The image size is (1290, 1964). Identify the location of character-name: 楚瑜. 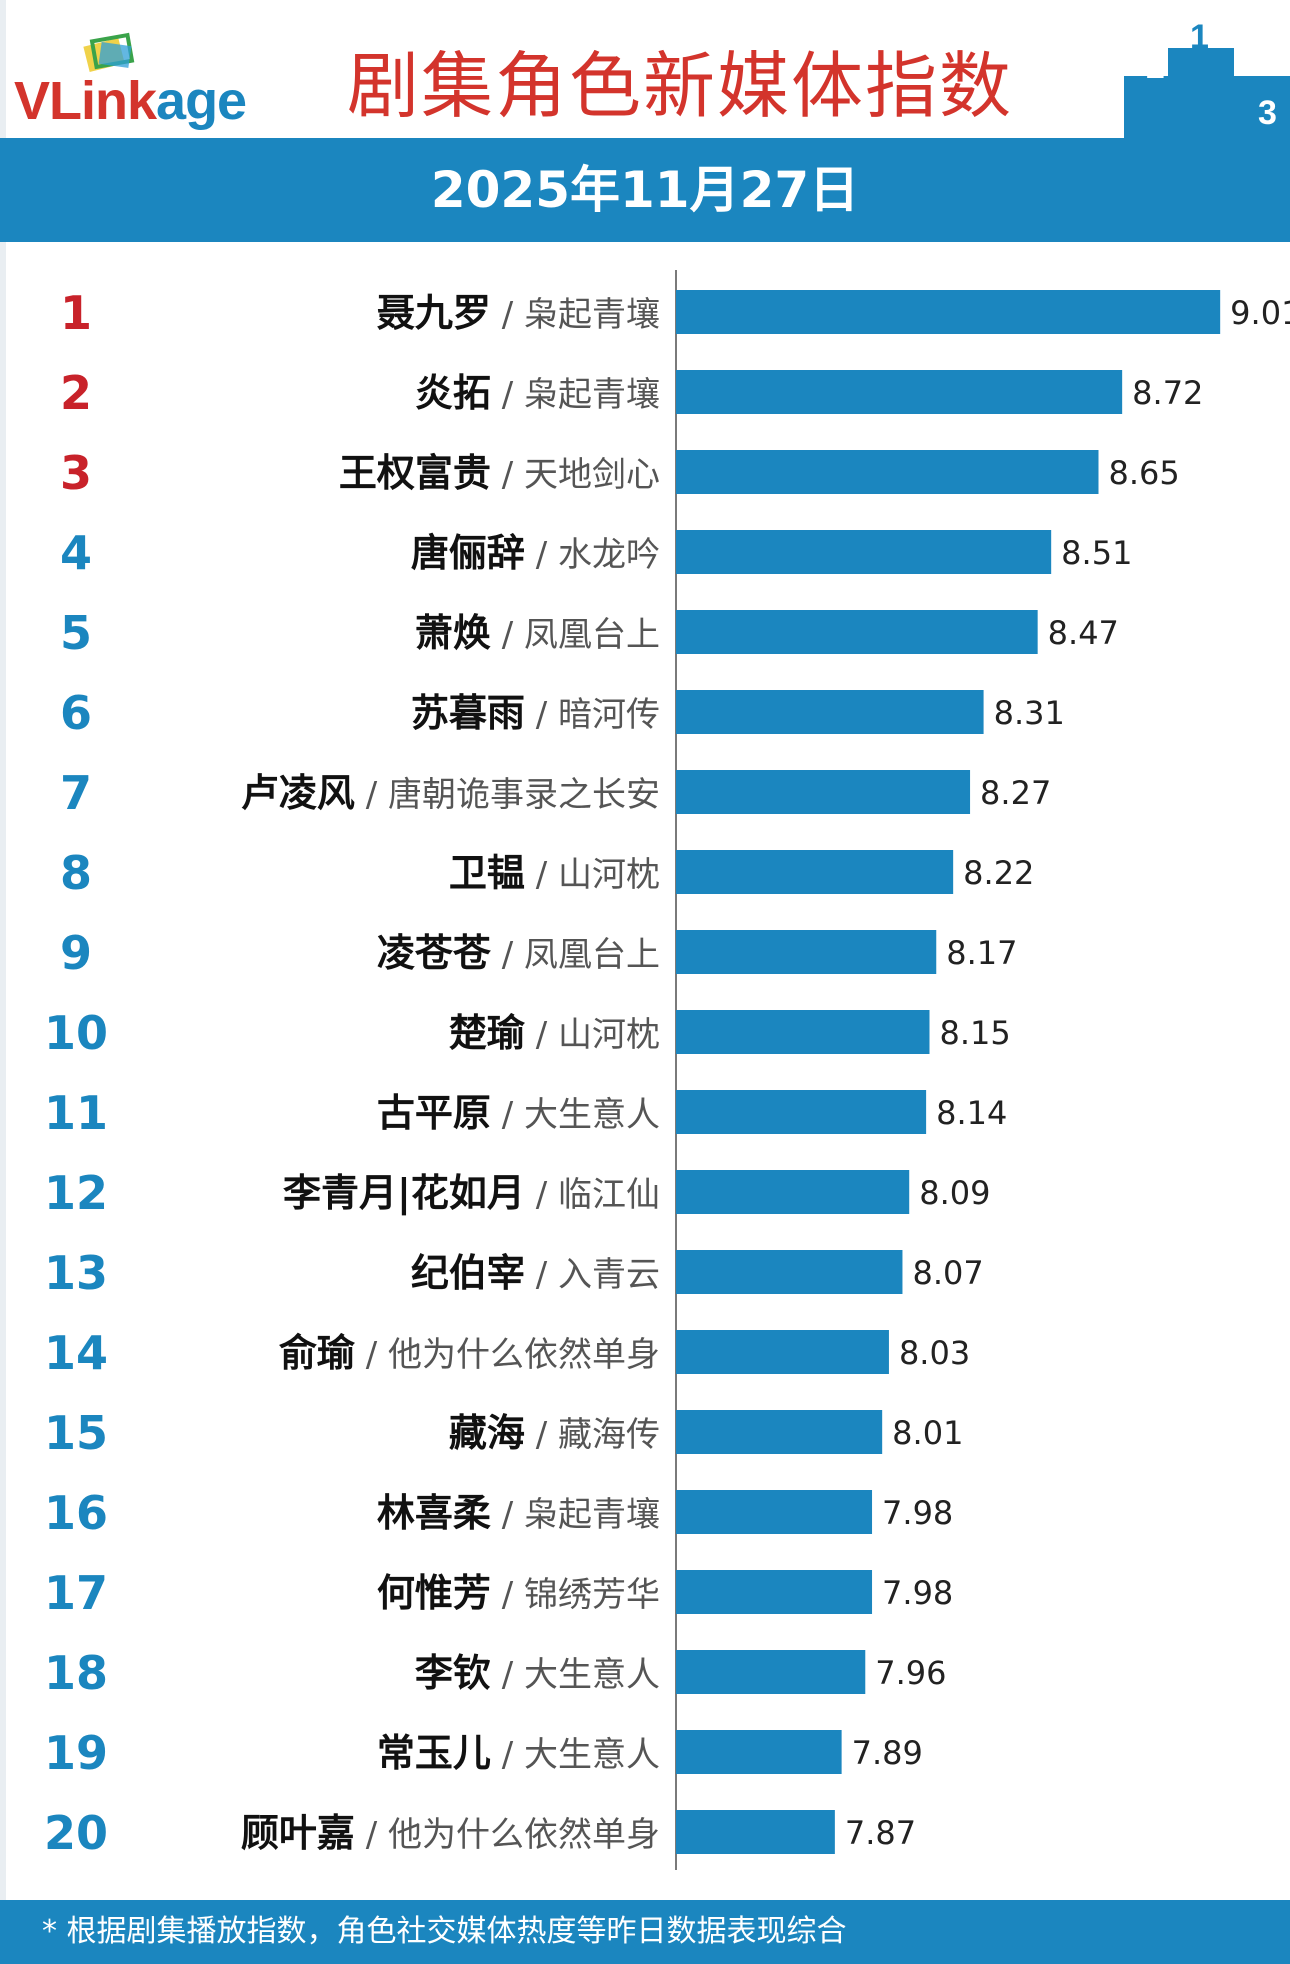
(487, 1033).